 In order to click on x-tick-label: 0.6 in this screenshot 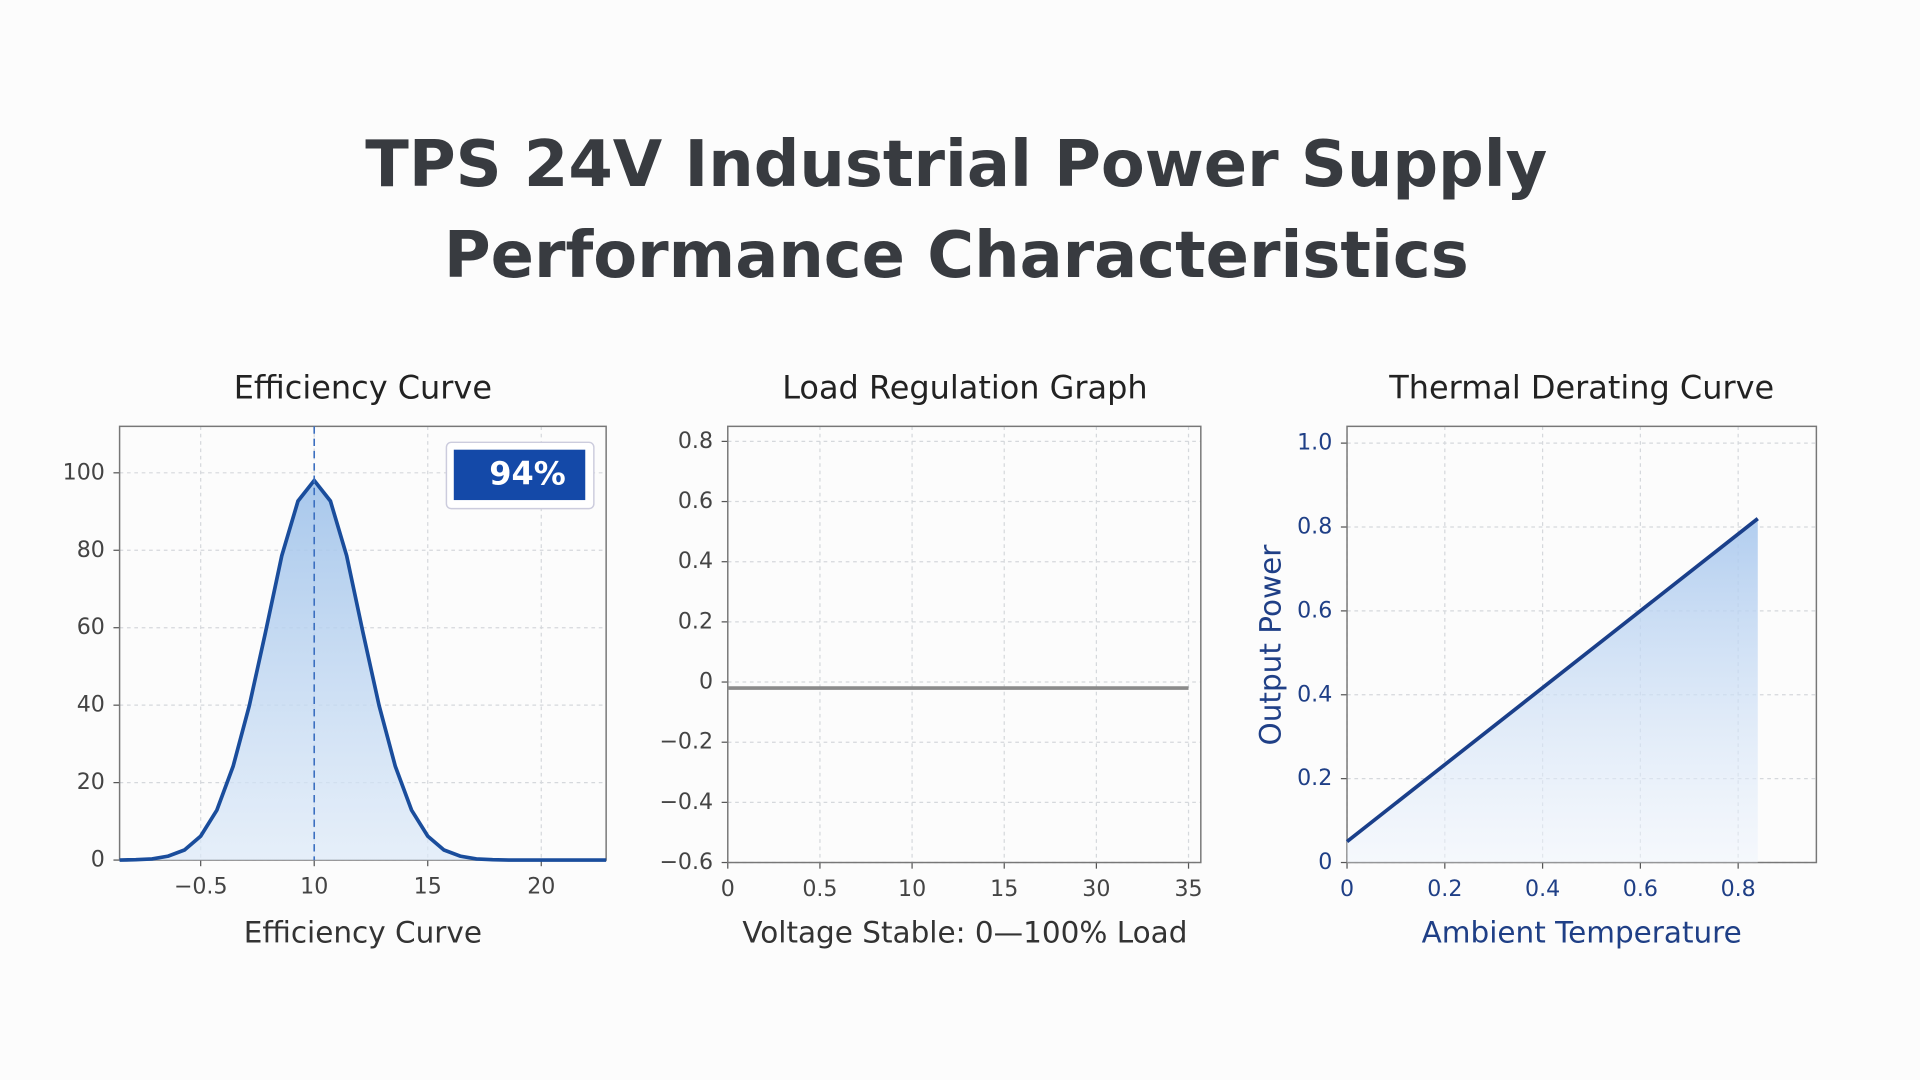, I will do `click(1640, 889)`.